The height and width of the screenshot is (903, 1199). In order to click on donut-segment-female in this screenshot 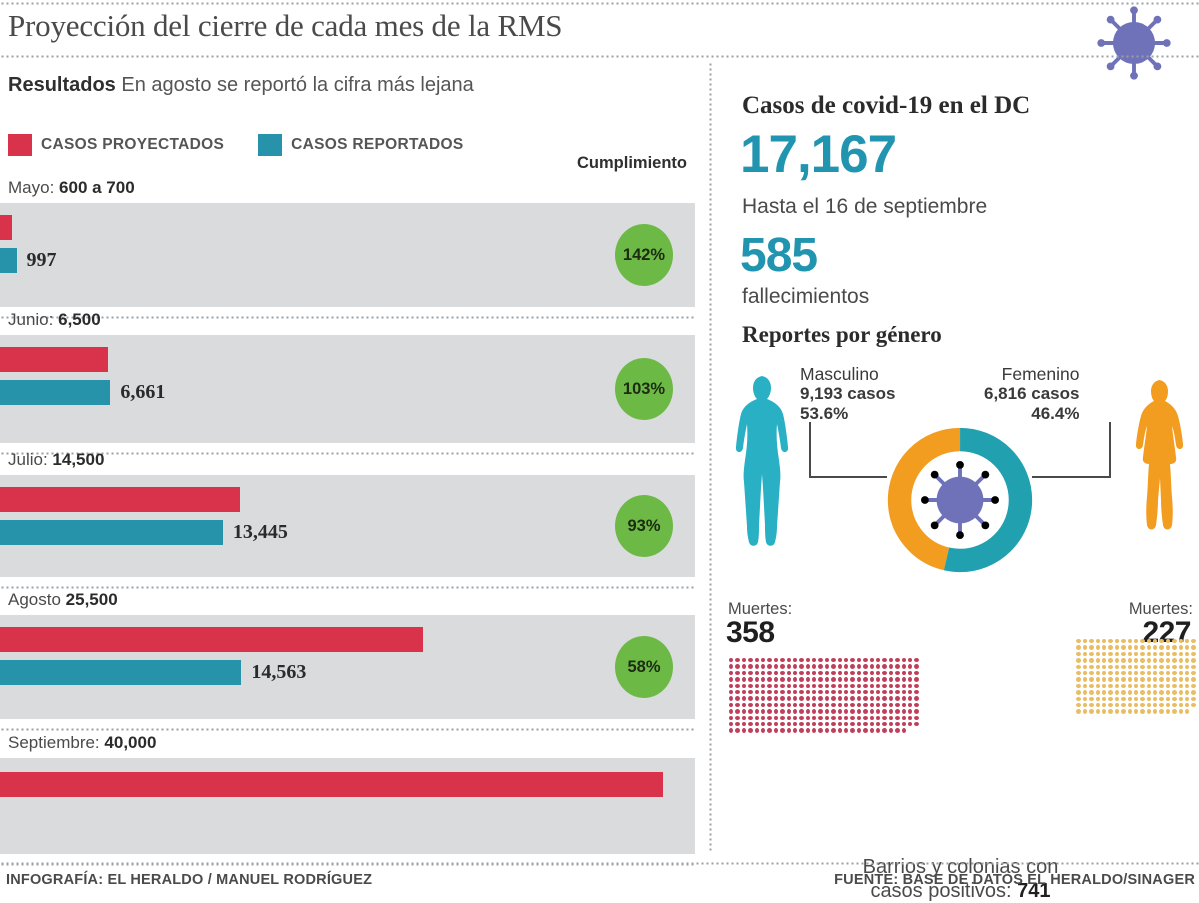, I will do `click(960, 500)`.